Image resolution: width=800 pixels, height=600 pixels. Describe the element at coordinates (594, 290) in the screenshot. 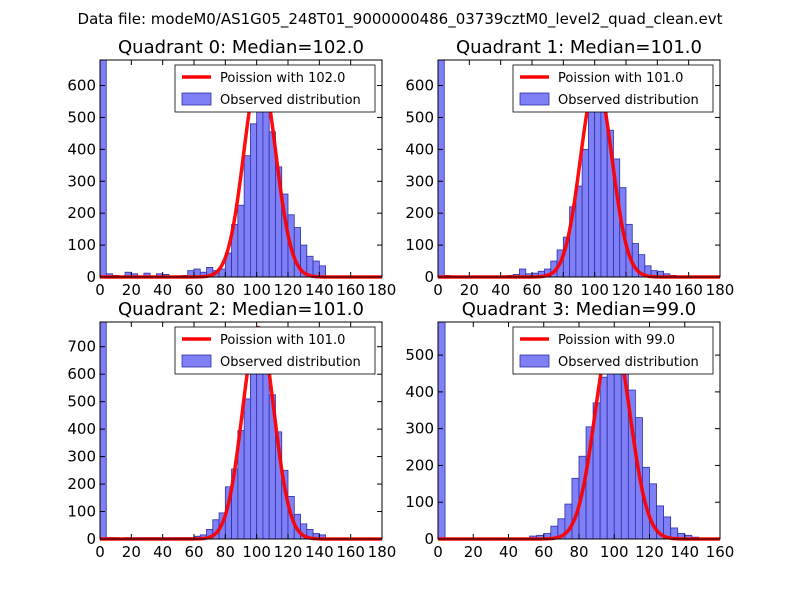

I see `q1-xtick-label: 100` at that location.